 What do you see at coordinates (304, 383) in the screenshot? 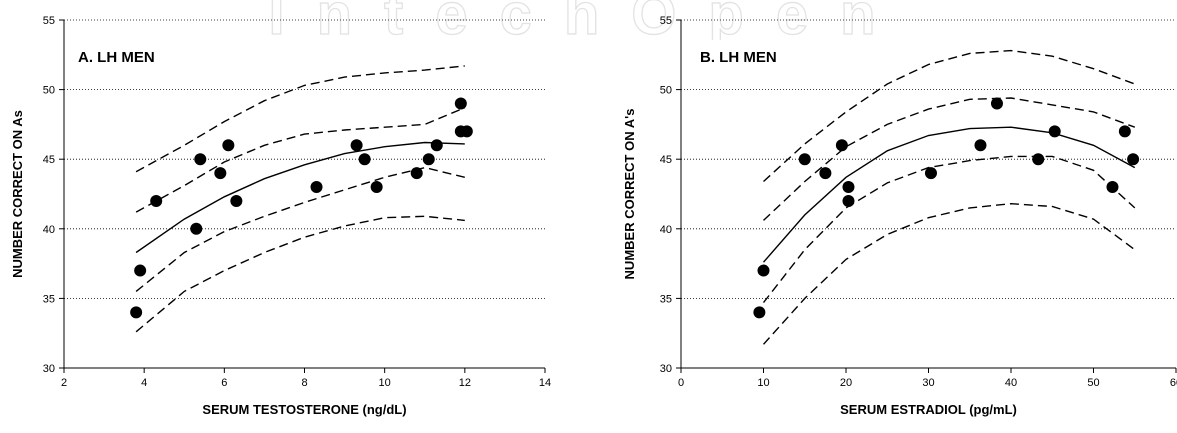
I see `x-tick-label: 8` at bounding box center [304, 383].